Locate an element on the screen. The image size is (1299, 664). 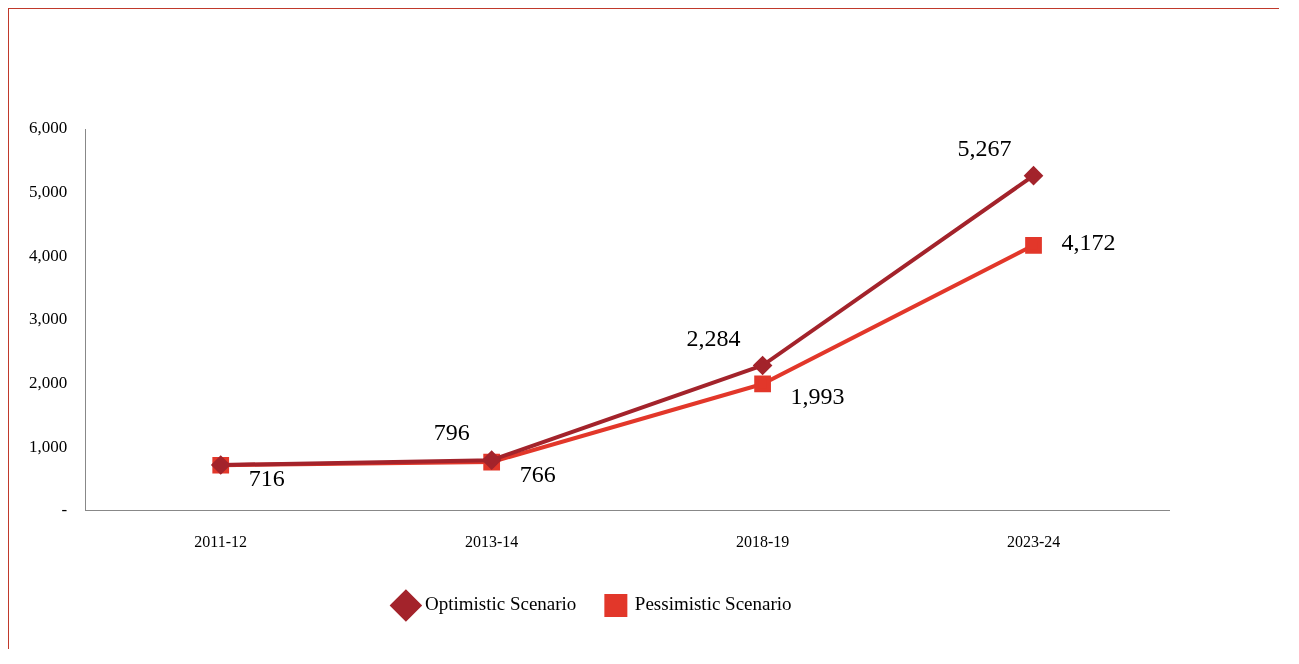
x-tick-label: 2023-24 is located at coordinates (1033, 541).